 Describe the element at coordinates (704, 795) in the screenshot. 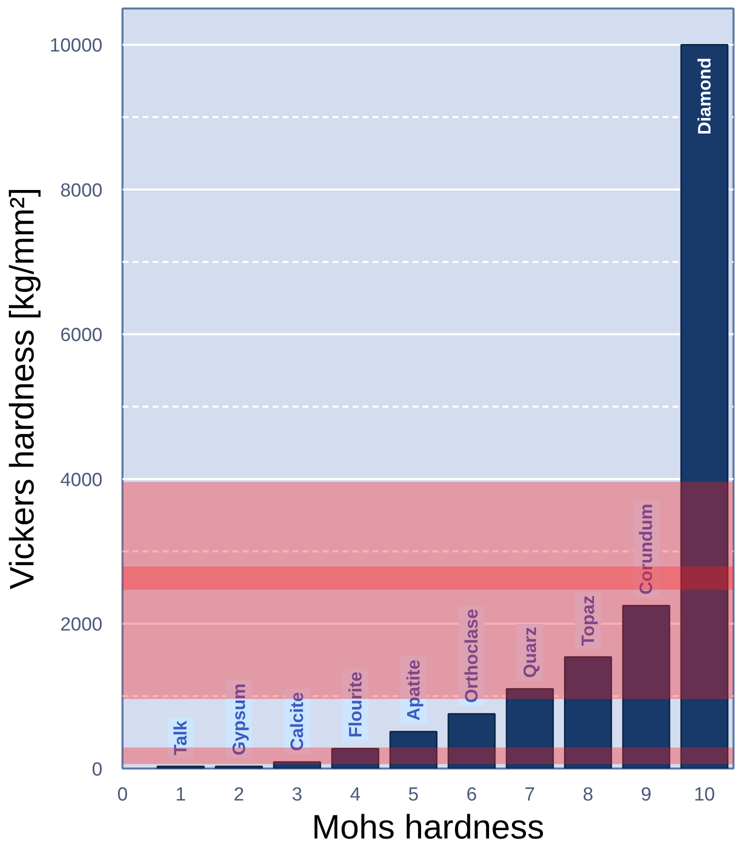

I see `x-tick-label: 10` at that location.